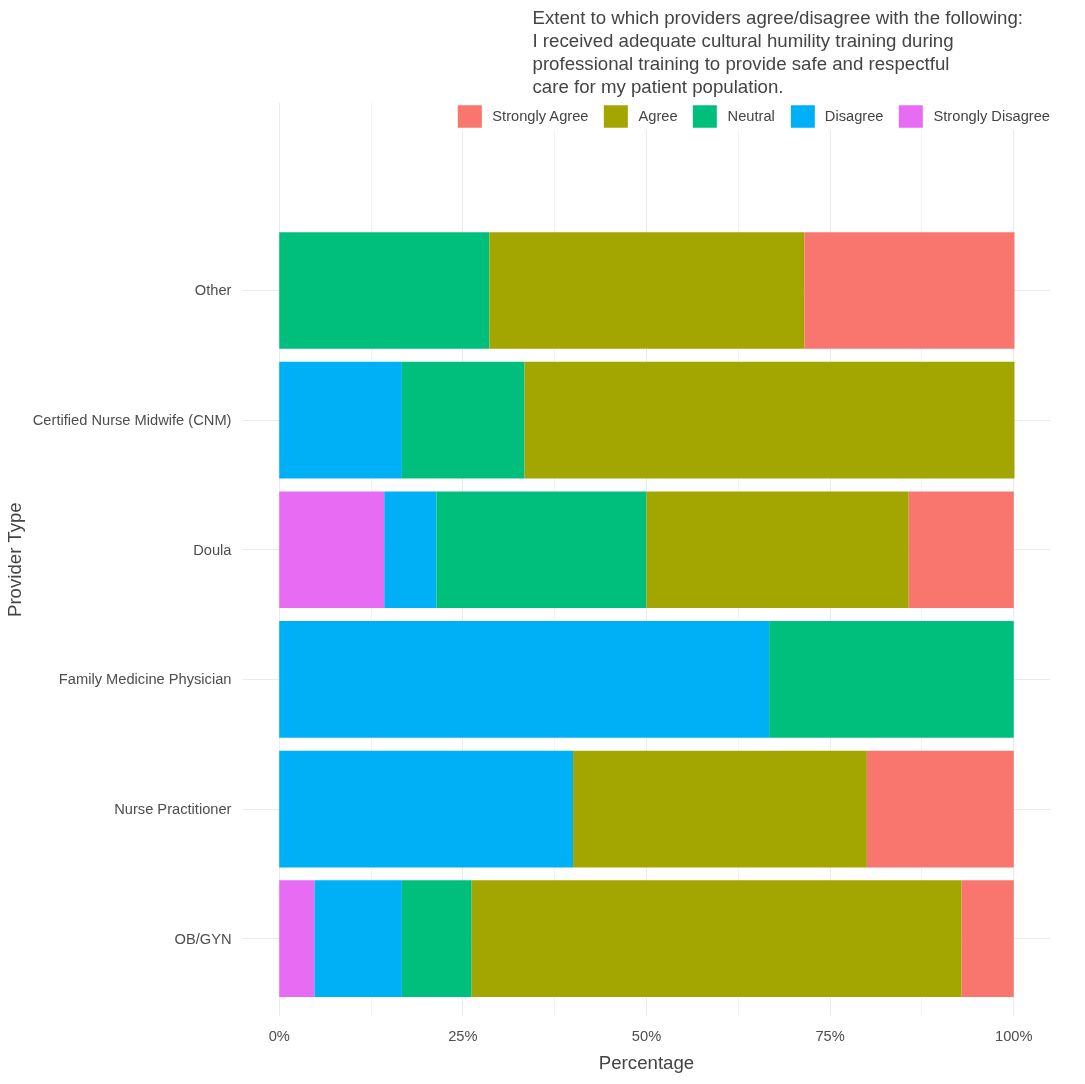 The height and width of the screenshot is (1084, 1085). Describe the element at coordinates (646, 1062) in the screenshot. I see `x-axis-title: Percentage` at that location.